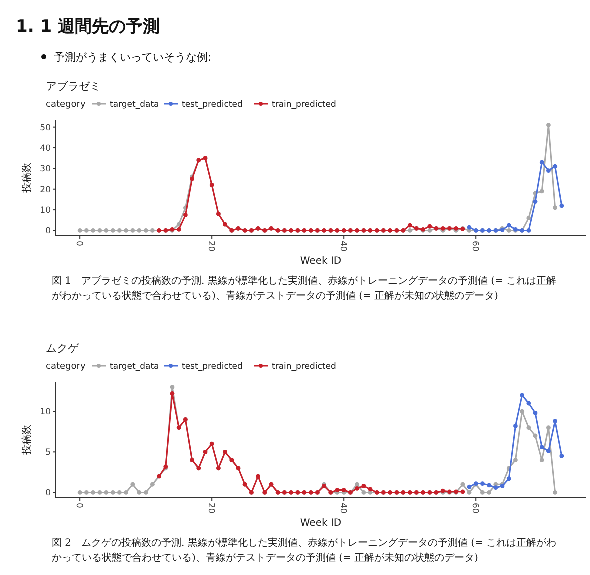 This screenshot has width=590, height=575. I want to click on y-tick-label: 20, so click(45, 190).